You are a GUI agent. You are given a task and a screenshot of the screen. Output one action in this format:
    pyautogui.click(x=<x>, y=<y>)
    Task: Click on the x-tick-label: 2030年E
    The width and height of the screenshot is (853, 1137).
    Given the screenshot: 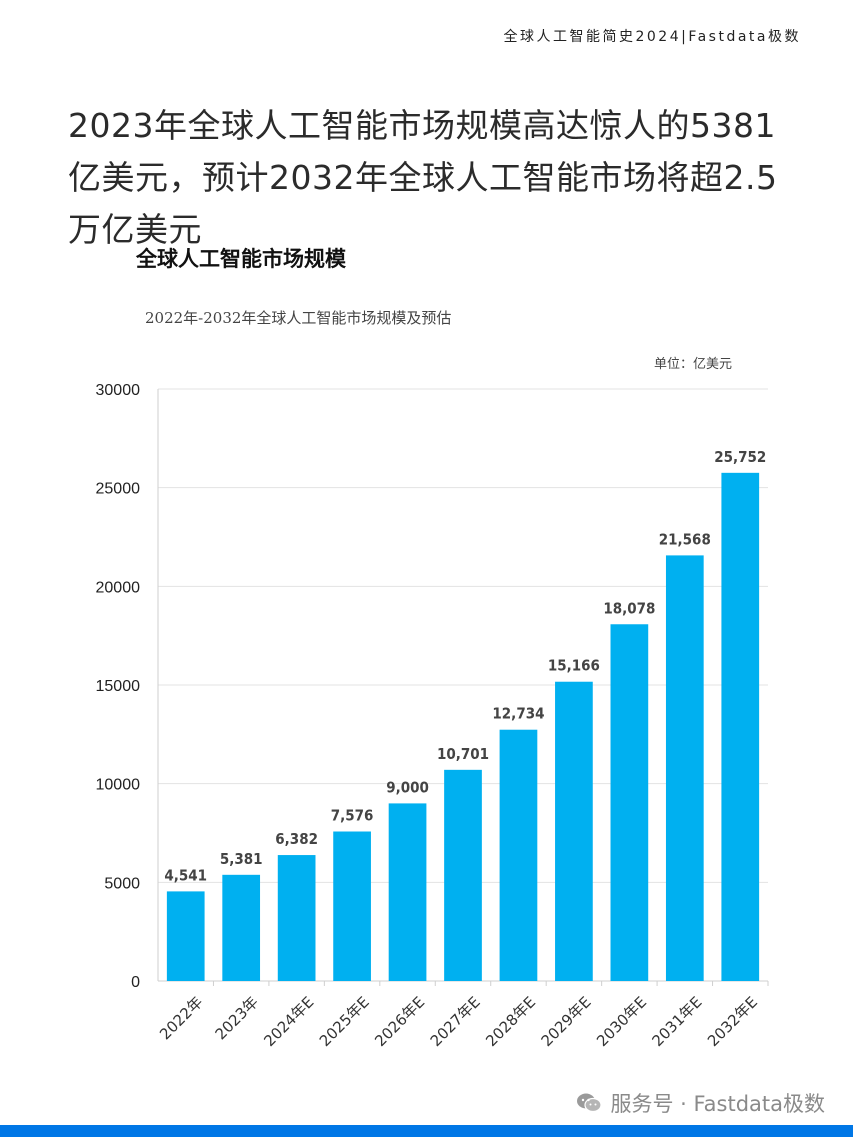 What is the action you would take?
    pyautogui.click(x=621, y=1021)
    